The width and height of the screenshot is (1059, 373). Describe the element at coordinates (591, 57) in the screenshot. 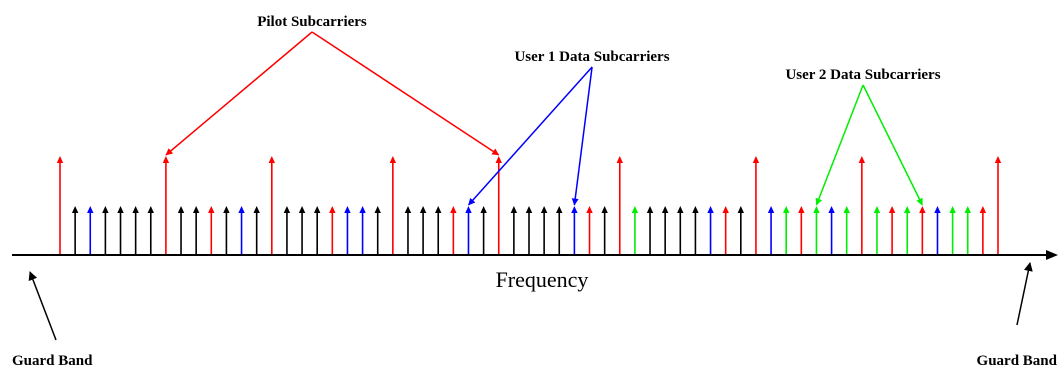

I see `user1-data-subcarriers-label: User 1 Data Subcarriers` at that location.